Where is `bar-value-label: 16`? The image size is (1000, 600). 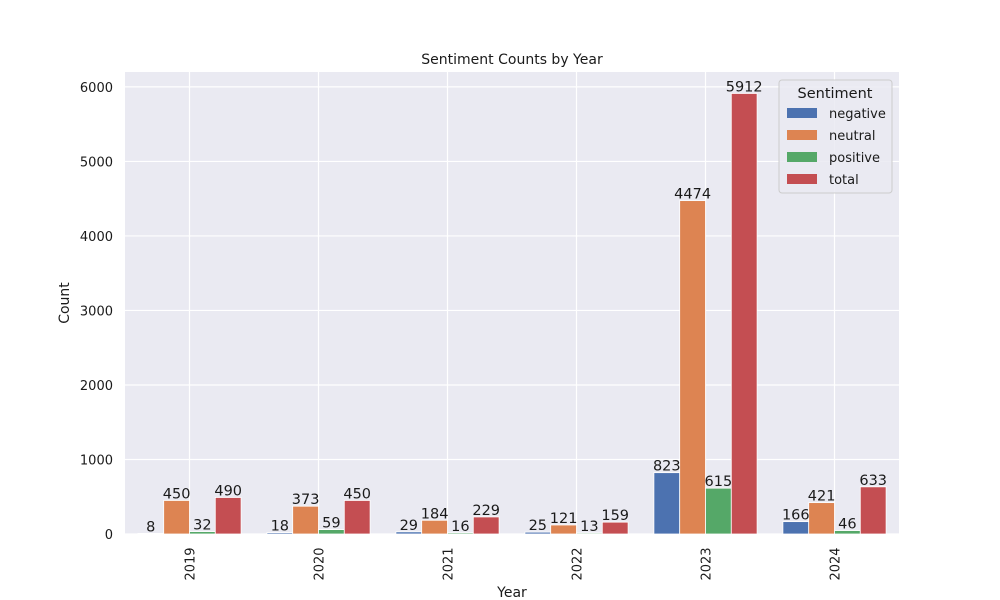 bar-value-label: 16 is located at coordinates (460, 527).